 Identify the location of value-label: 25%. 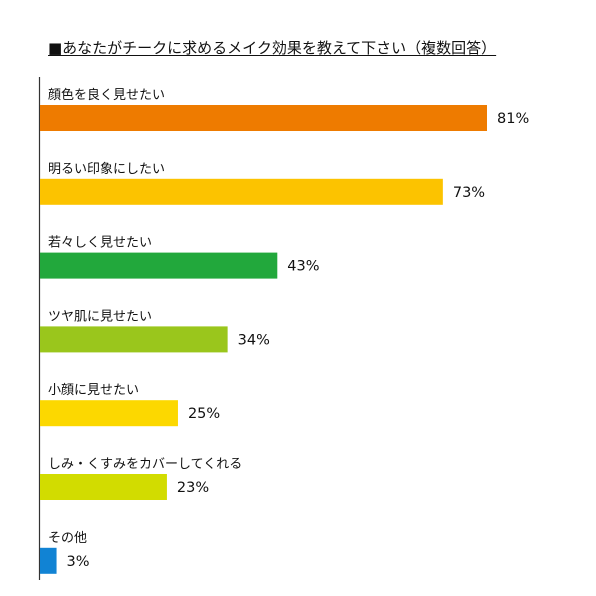
(204, 414).